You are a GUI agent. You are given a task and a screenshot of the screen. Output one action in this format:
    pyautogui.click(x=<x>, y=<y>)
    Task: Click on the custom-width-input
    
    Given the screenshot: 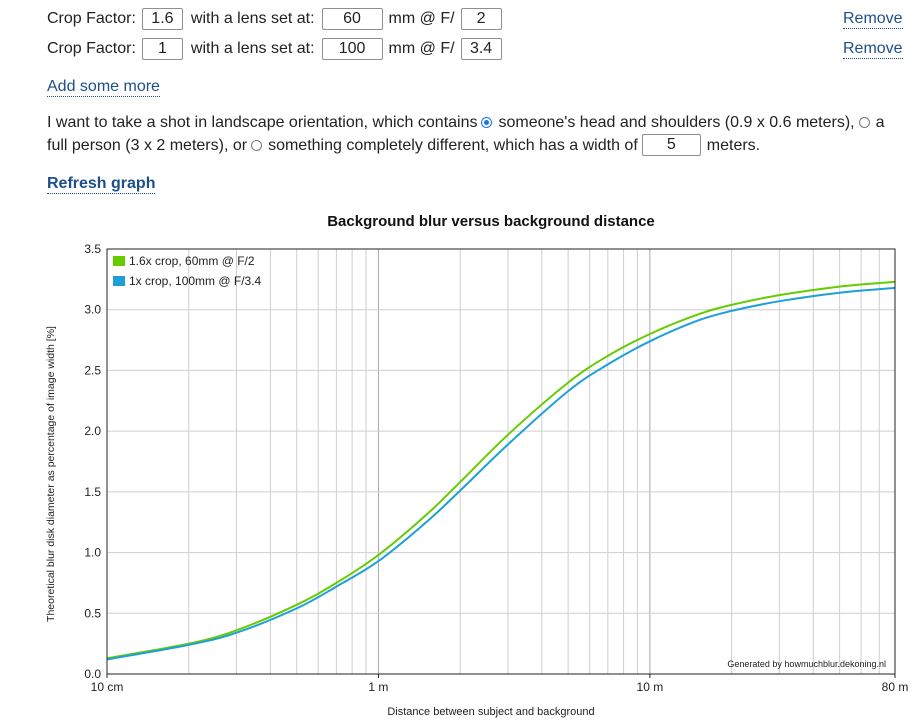 What is the action you would take?
    pyautogui.click(x=671, y=145)
    